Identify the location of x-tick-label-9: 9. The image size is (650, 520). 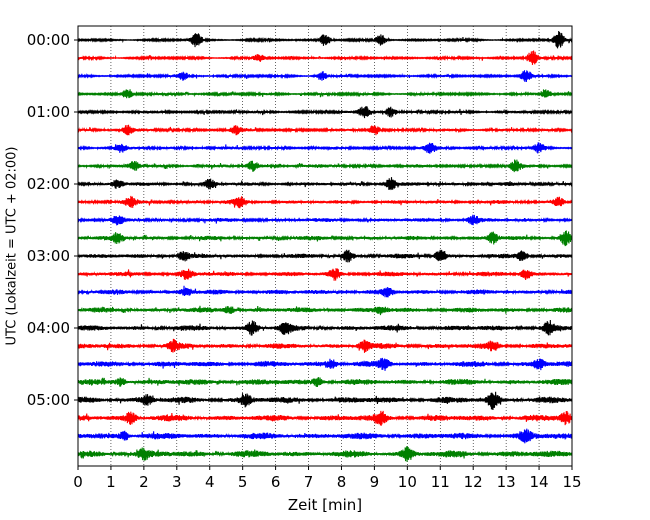
(375, 482).